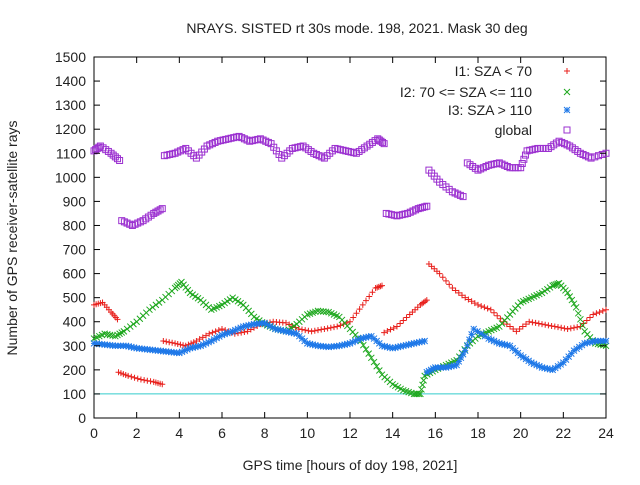  Describe the element at coordinates (70, 105) in the screenshot. I see `y-tick-label: 1300` at that location.